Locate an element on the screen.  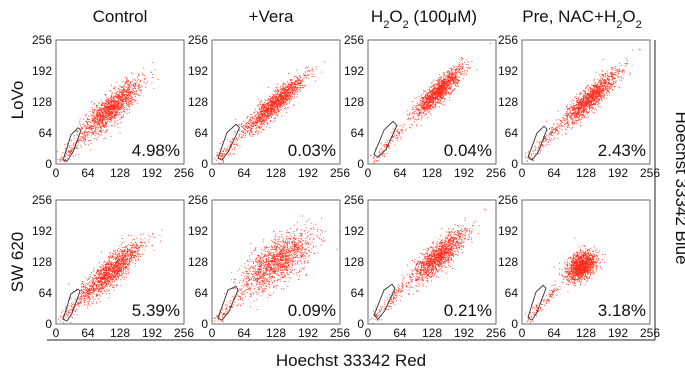
row-label-lovo: LoVo is located at coordinates (17, 100).